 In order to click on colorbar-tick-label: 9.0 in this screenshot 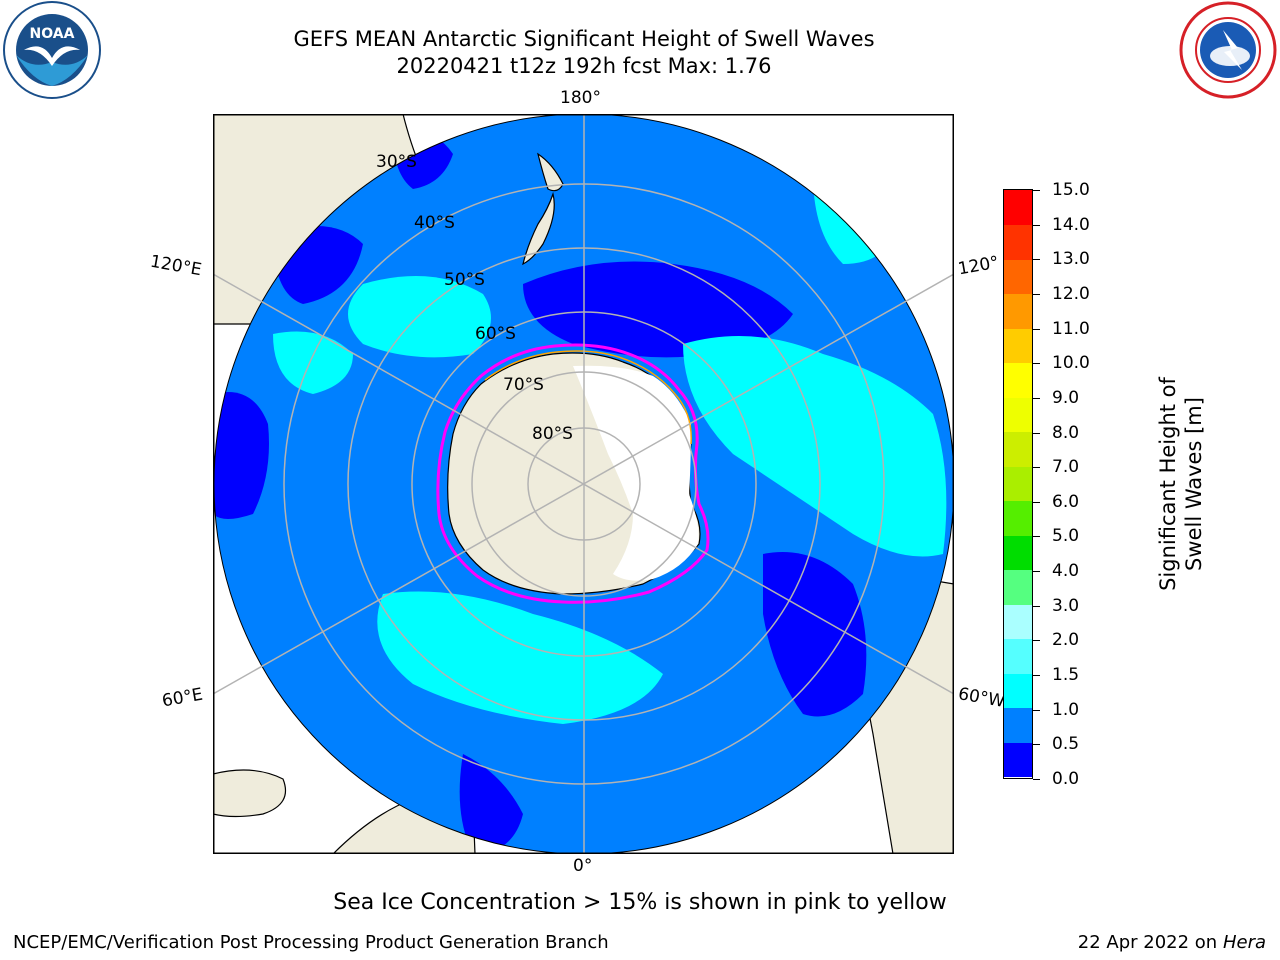, I will do `click(1066, 397)`.